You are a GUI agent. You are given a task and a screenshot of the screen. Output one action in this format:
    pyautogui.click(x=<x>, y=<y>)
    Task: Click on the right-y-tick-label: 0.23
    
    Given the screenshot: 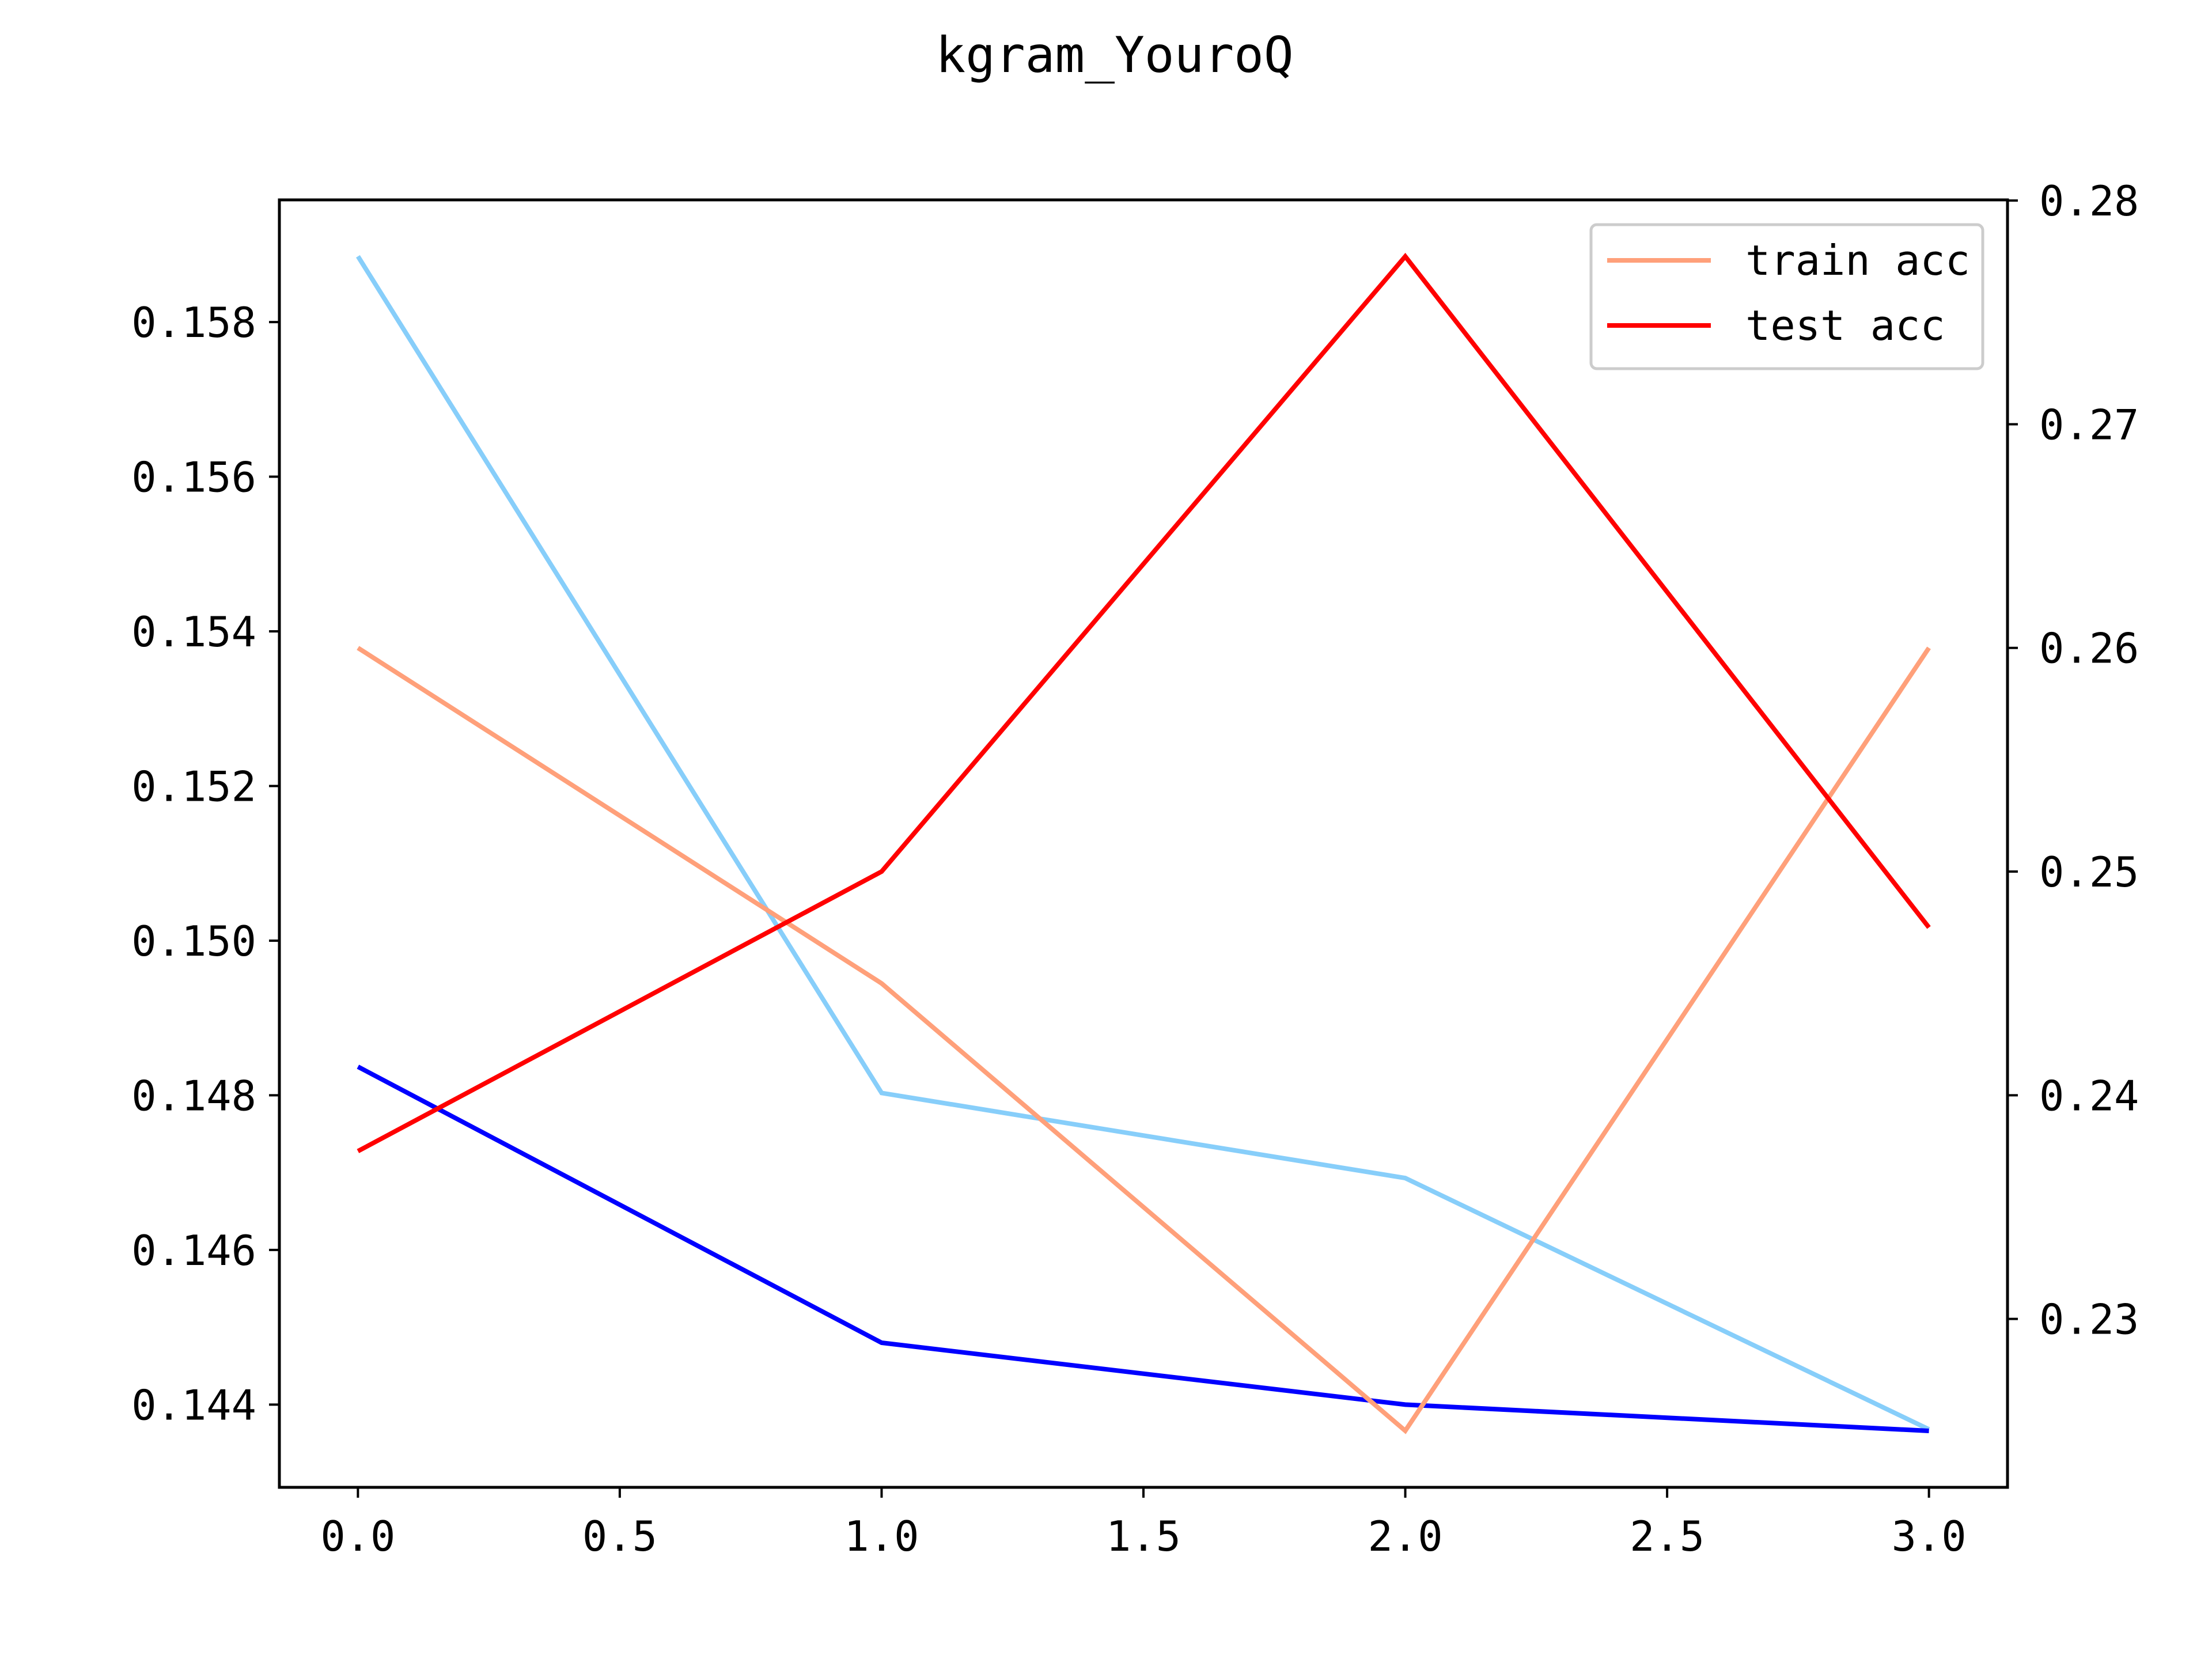 What is the action you would take?
    pyautogui.click(x=2089, y=1320)
    